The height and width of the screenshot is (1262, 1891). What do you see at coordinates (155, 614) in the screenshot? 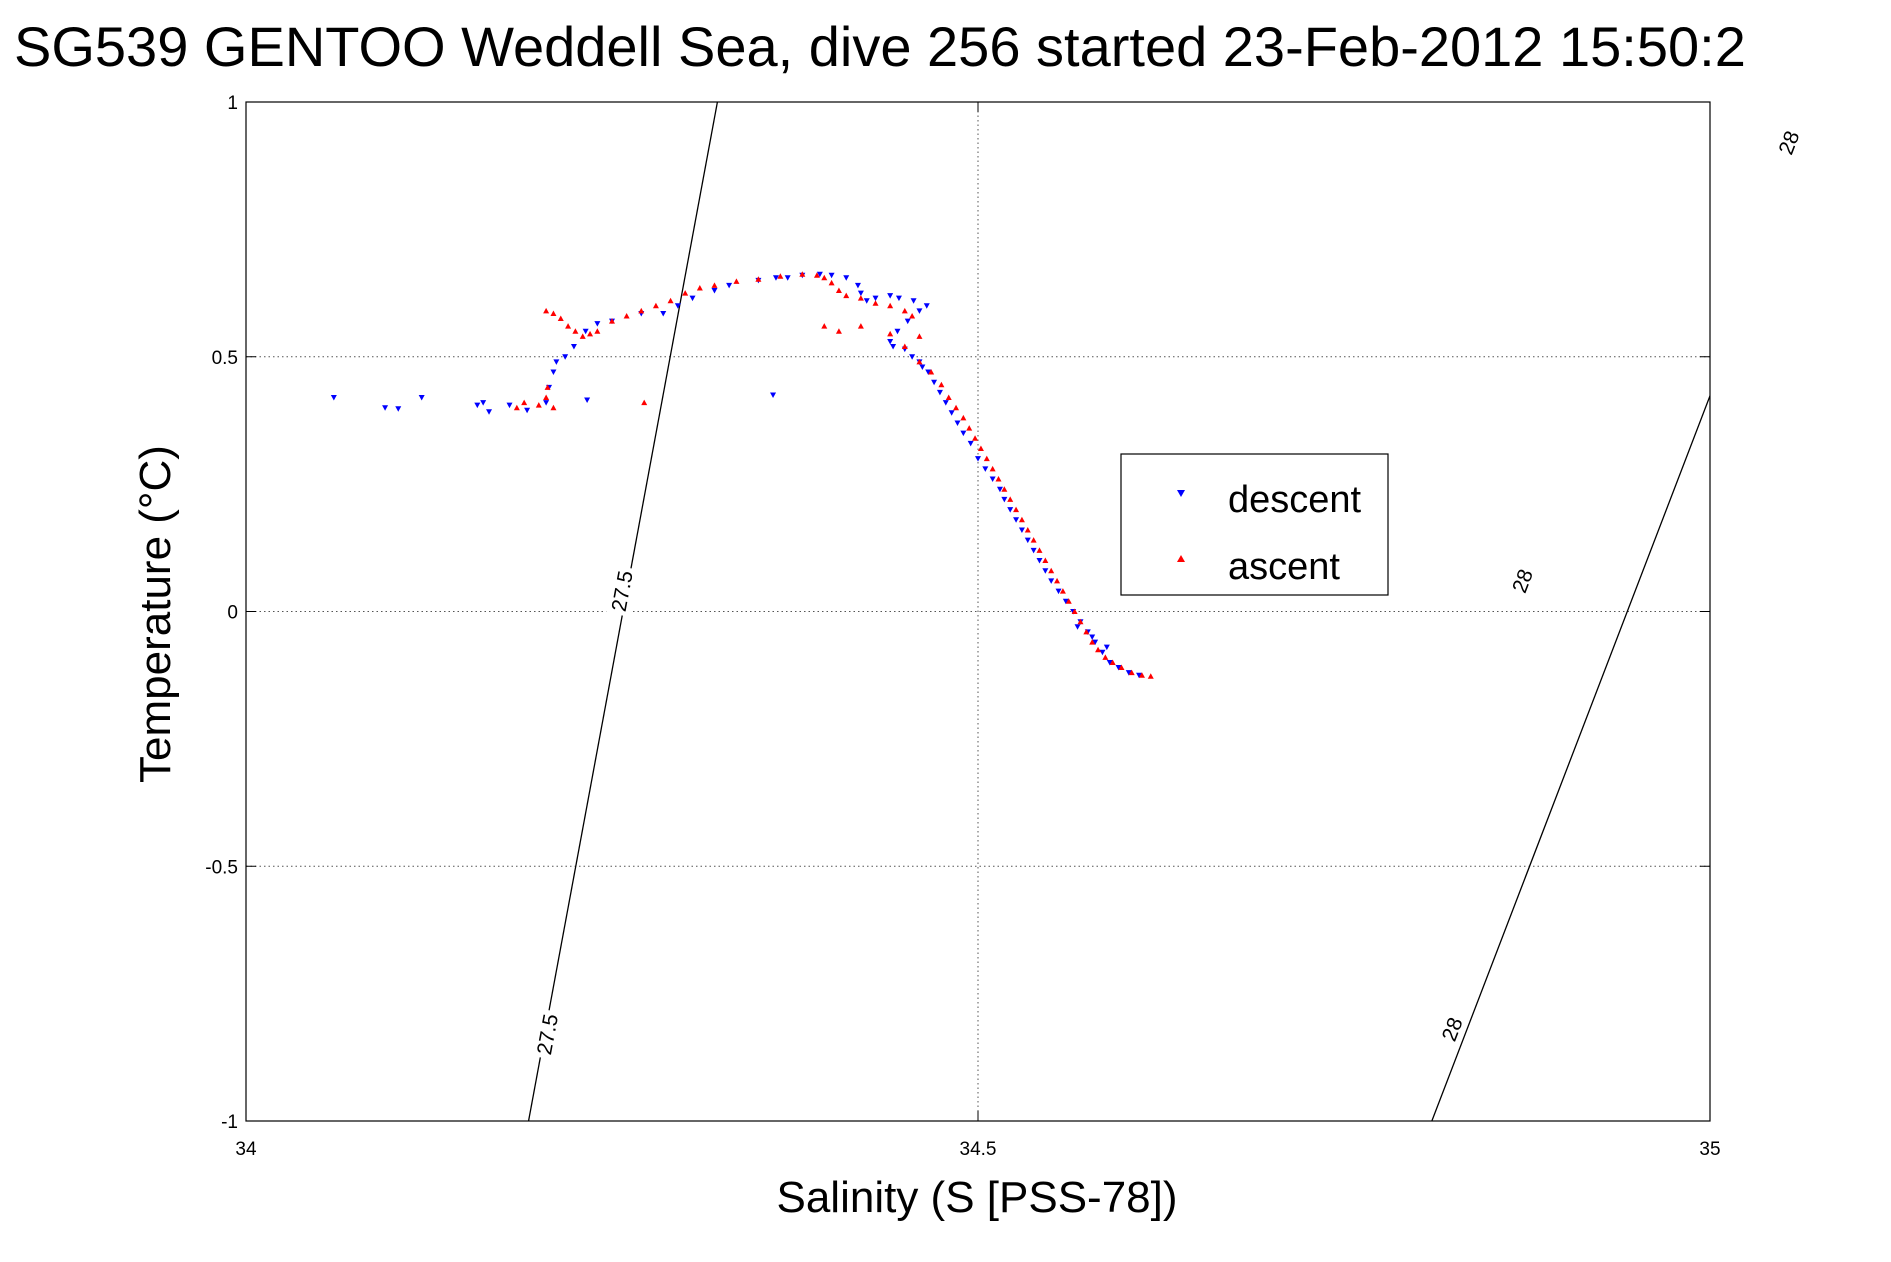
I see `y-axis-title: Temperature (°C)` at bounding box center [155, 614].